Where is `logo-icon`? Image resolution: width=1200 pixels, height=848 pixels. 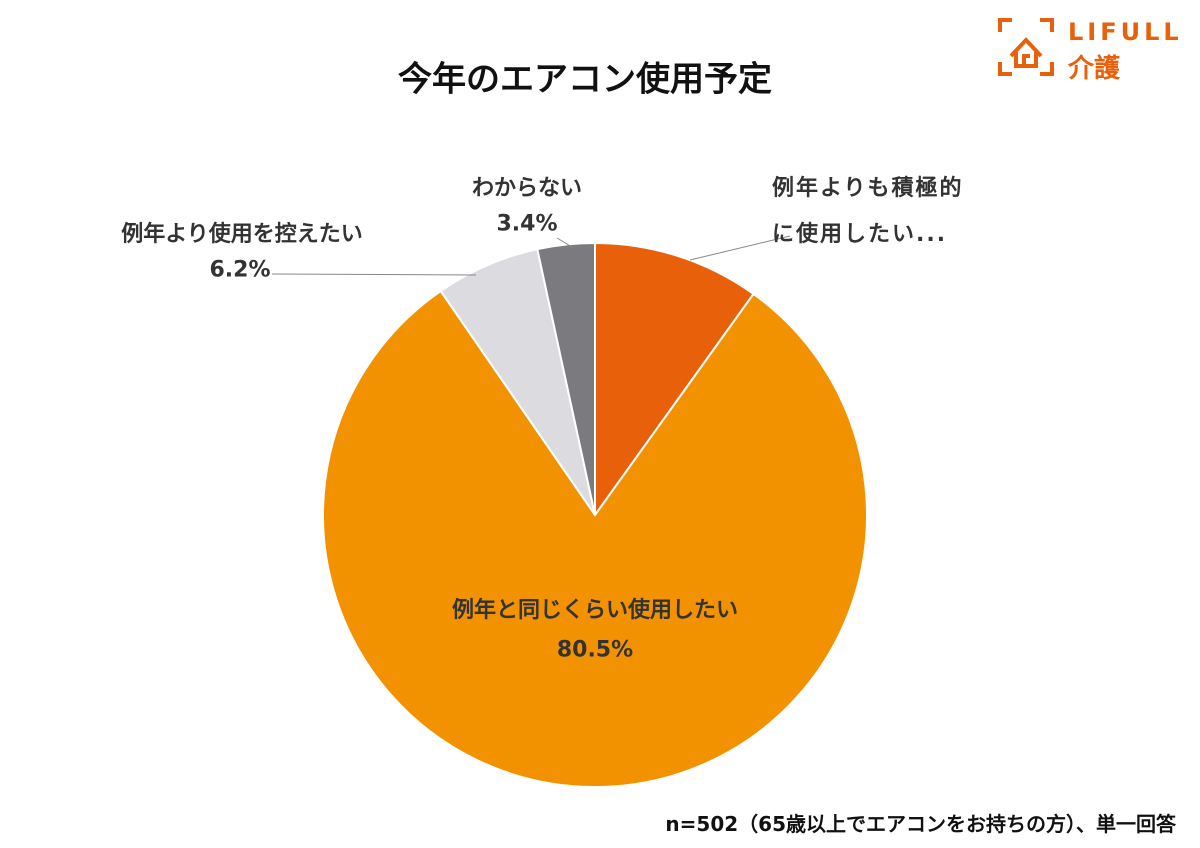 logo-icon is located at coordinates (1026, 47).